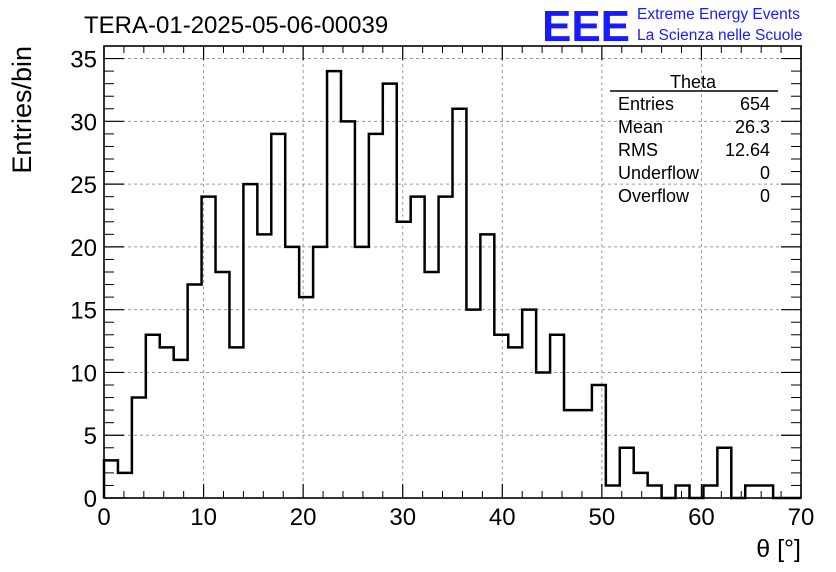 Image resolution: width=836 pixels, height=572 pixels. I want to click on x-tick-label: 0, so click(103, 517).